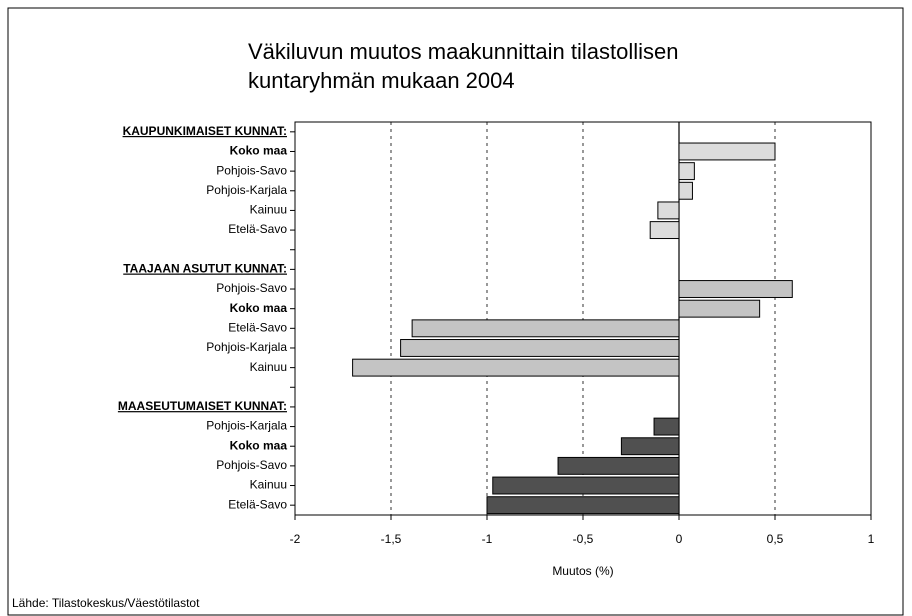  Describe the element at coordinates (391, 539) in the screenshot. I see `x-tick-label: -1,5` at that location.